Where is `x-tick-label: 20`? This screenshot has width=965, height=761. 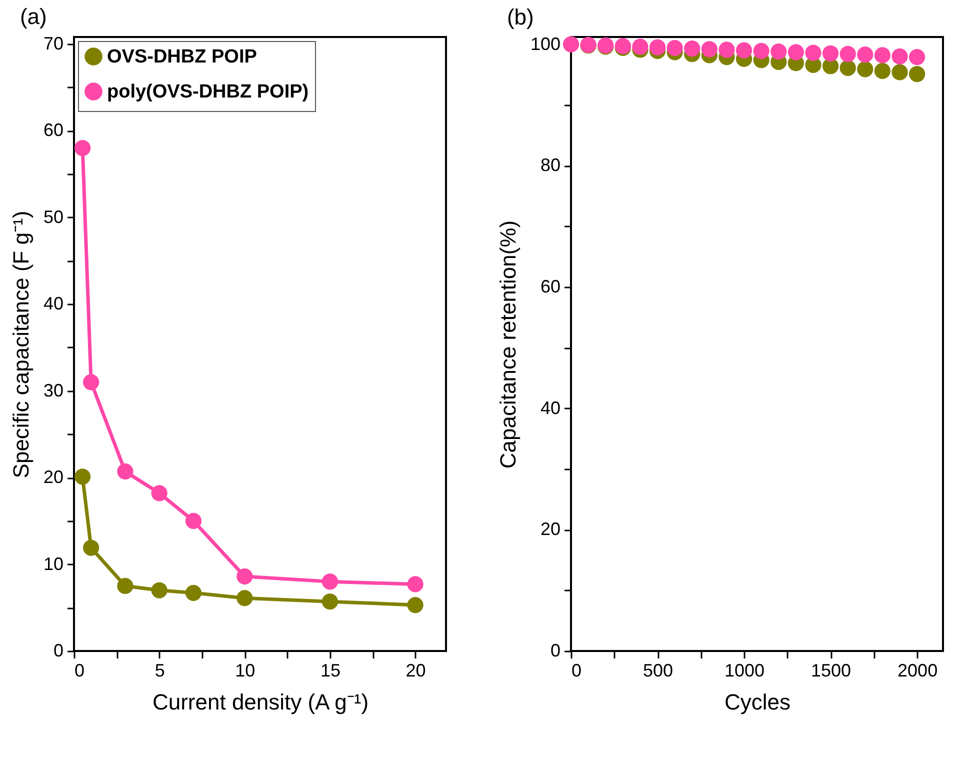
x-tick-label: 20 is located at coordinates (416, 670).